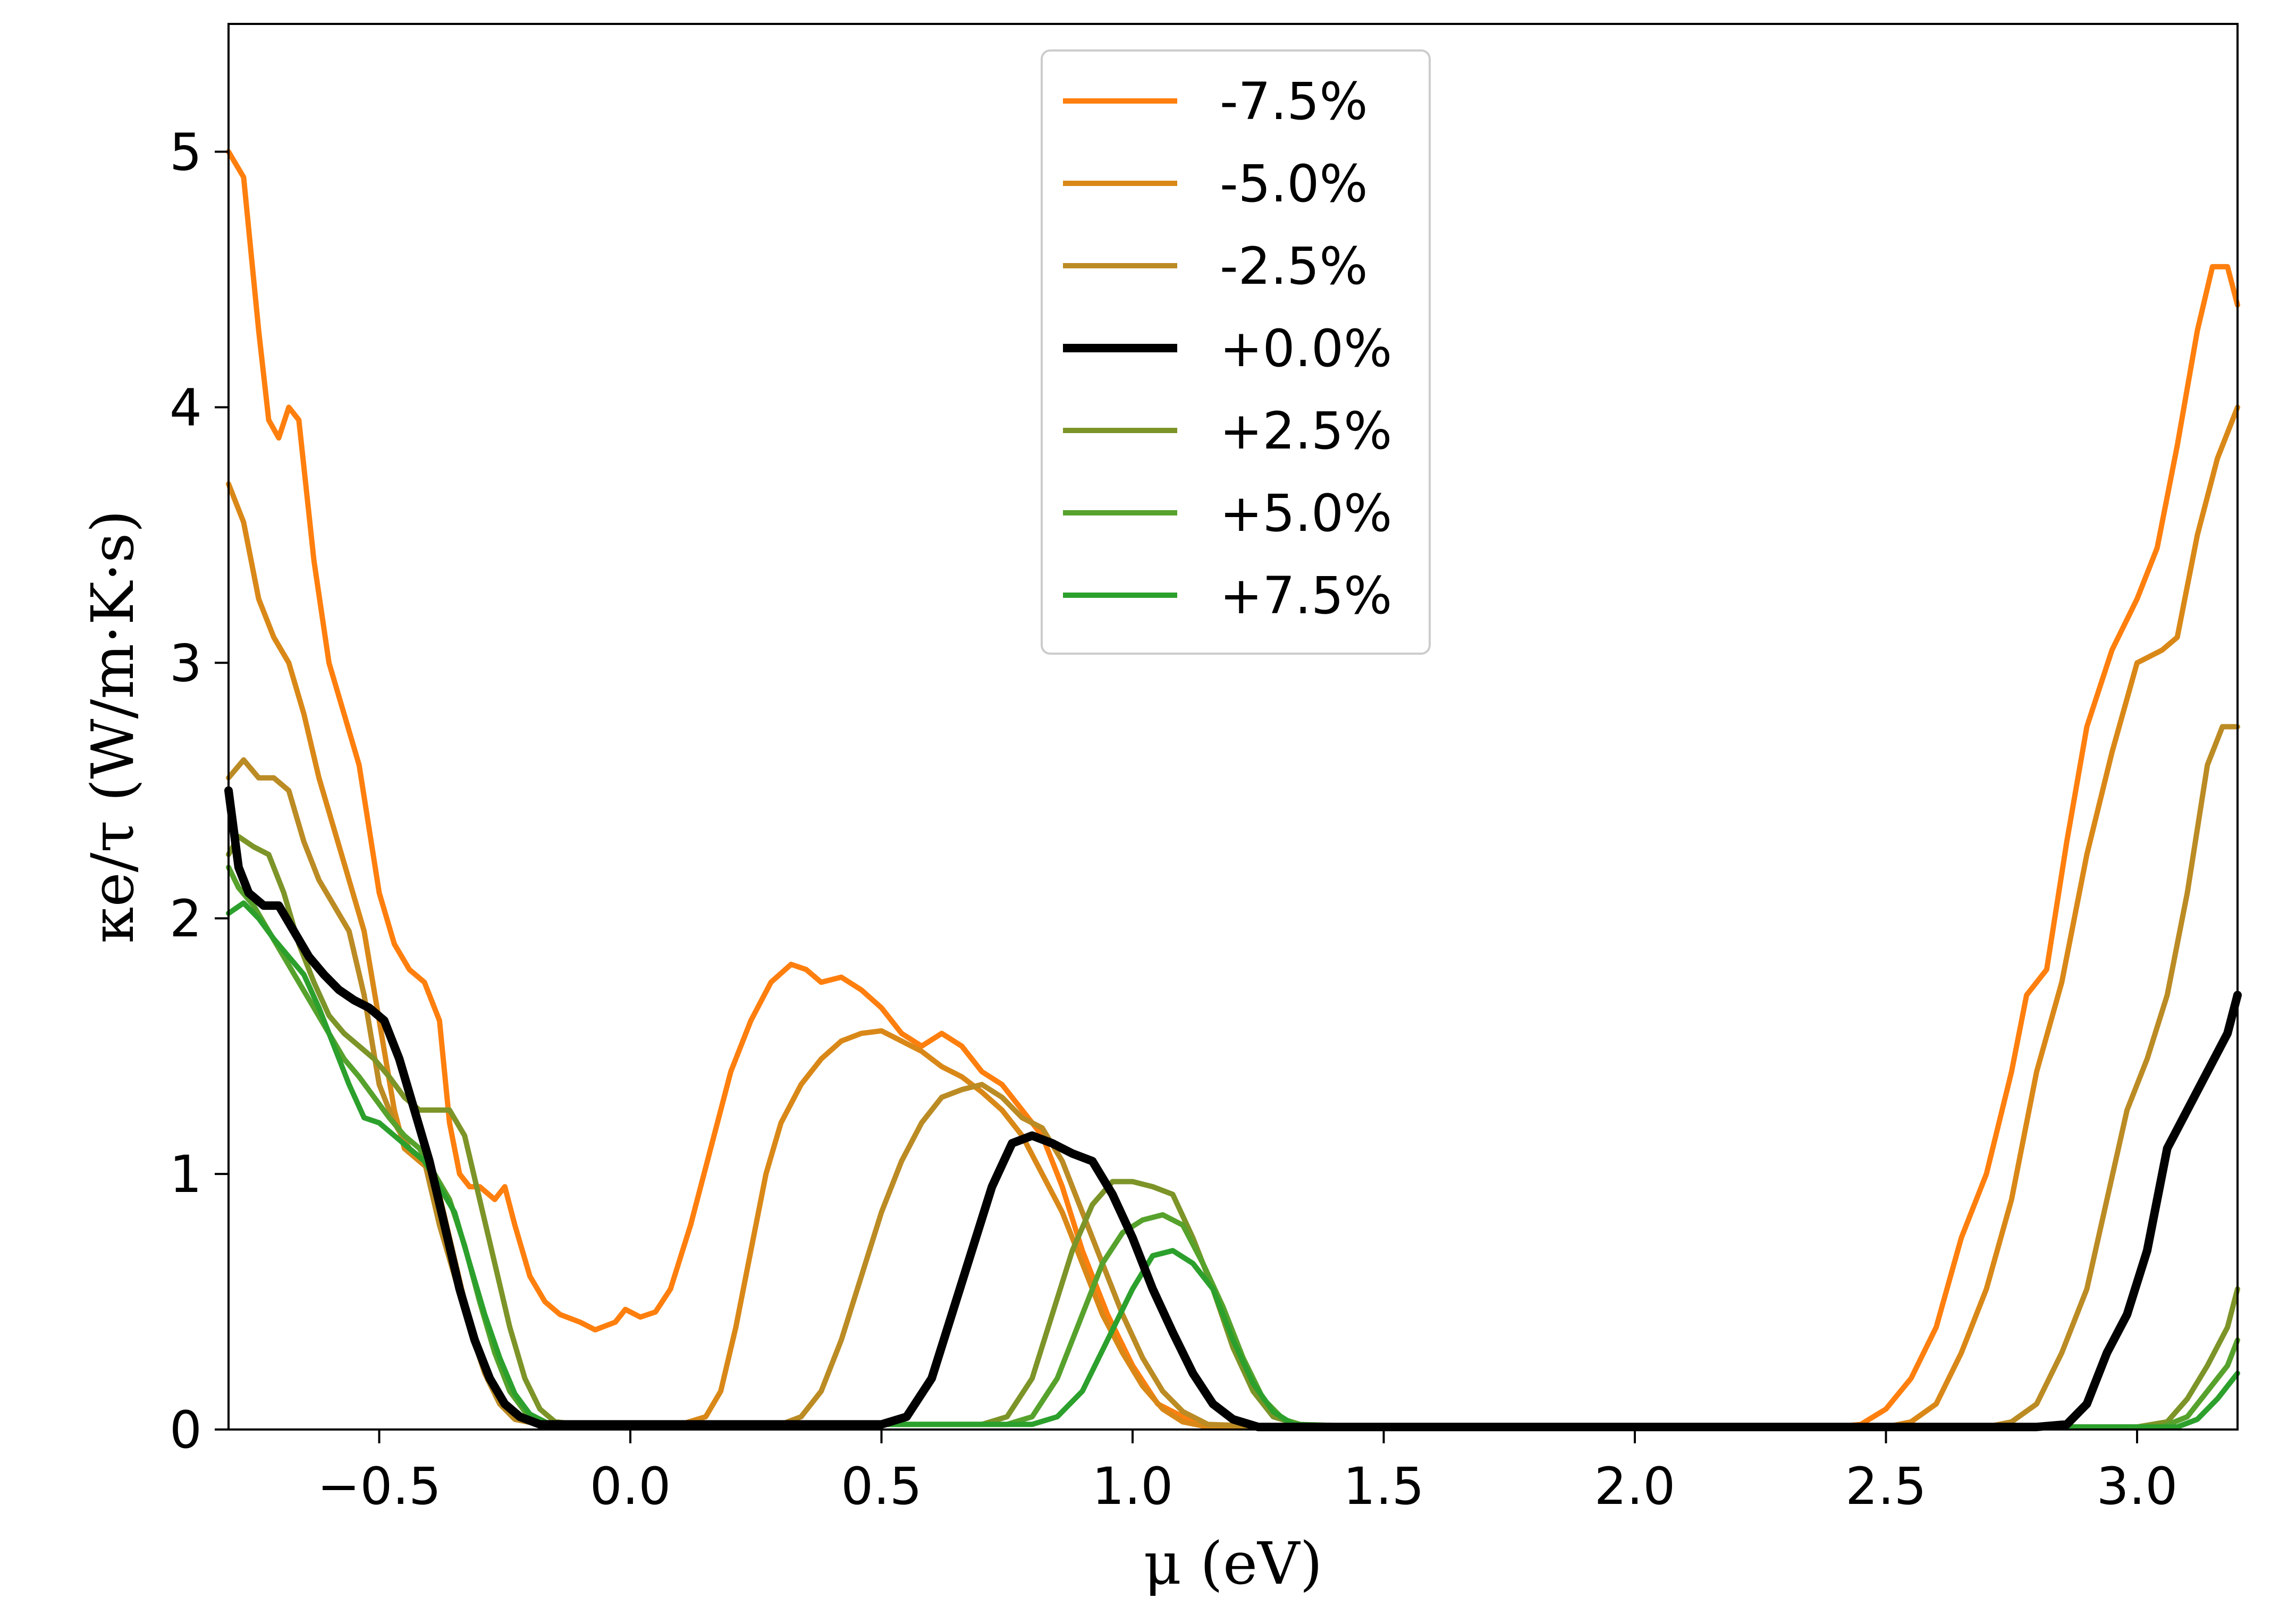  I want to click on legend-box, so click(1236, 352).